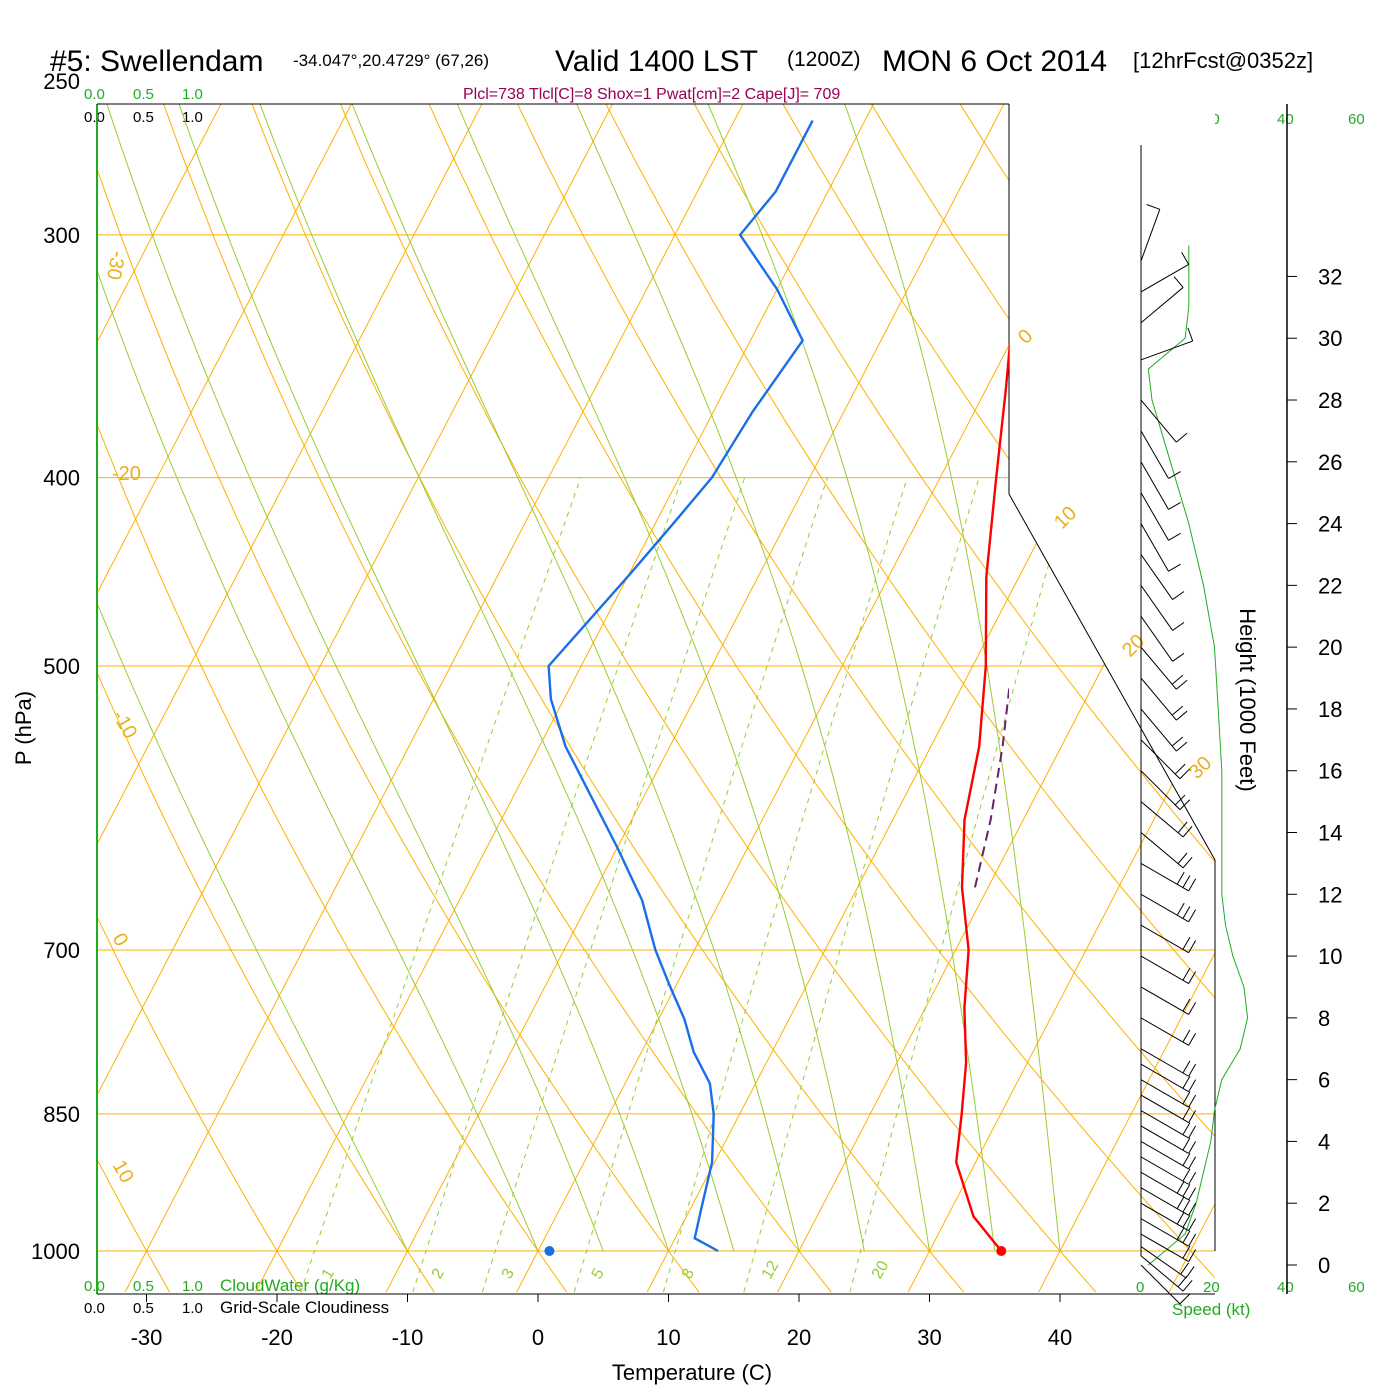 The height and width of the screenshot is (1400, 1400). I want to click on wind-panel-boundary, so click(1112, 677).